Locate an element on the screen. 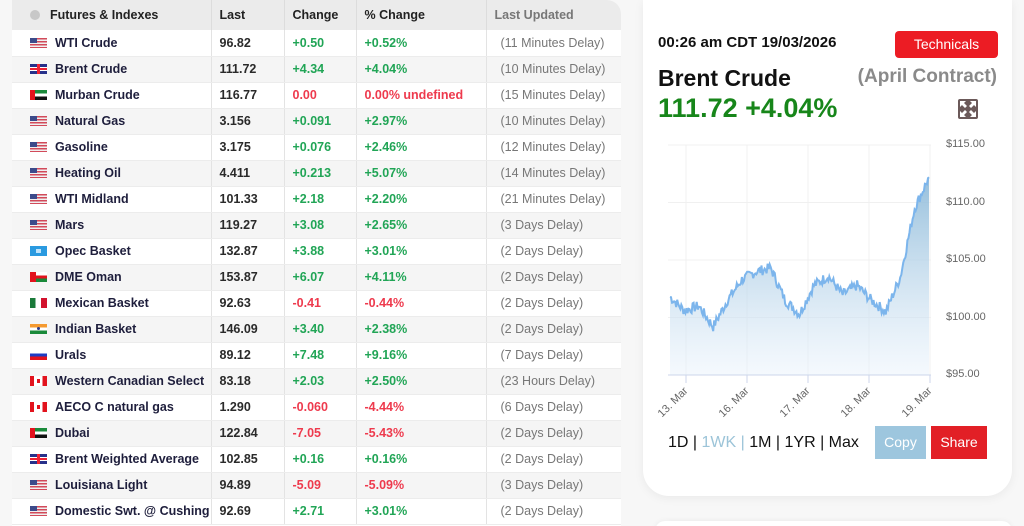  instrument-name: AECO C natural gas is located at coordinates (114, 407).